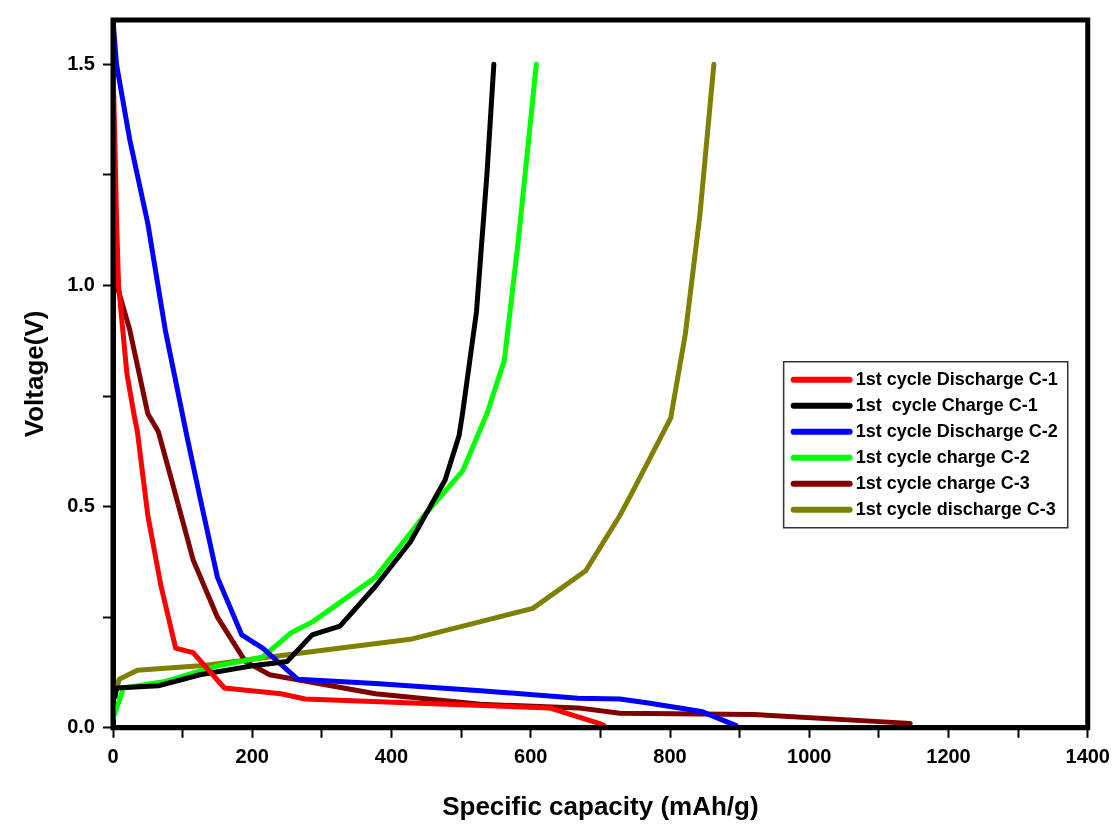 The height and width of the screenshot is (835, 1118). What do you see at coordinates (942, 456) in the screenshot?
I see `legend-label: 1st cycle charge C-2` at bounding box center [942, 456].